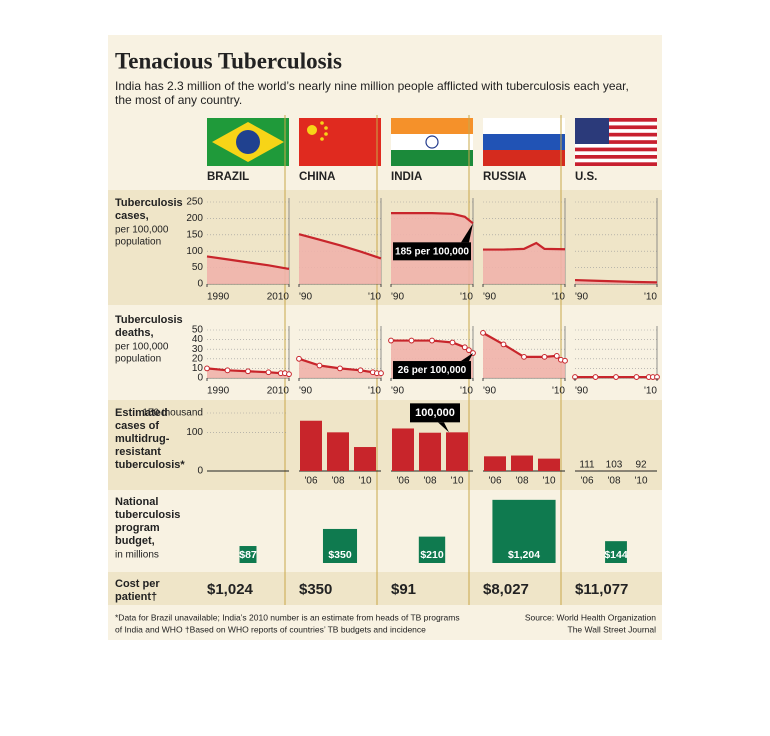 The image size is (770, 736). What do you see at coordinates (586, 177) in the screenshot?
I see `country-name: U.S.` at bounding box center [586, 177].